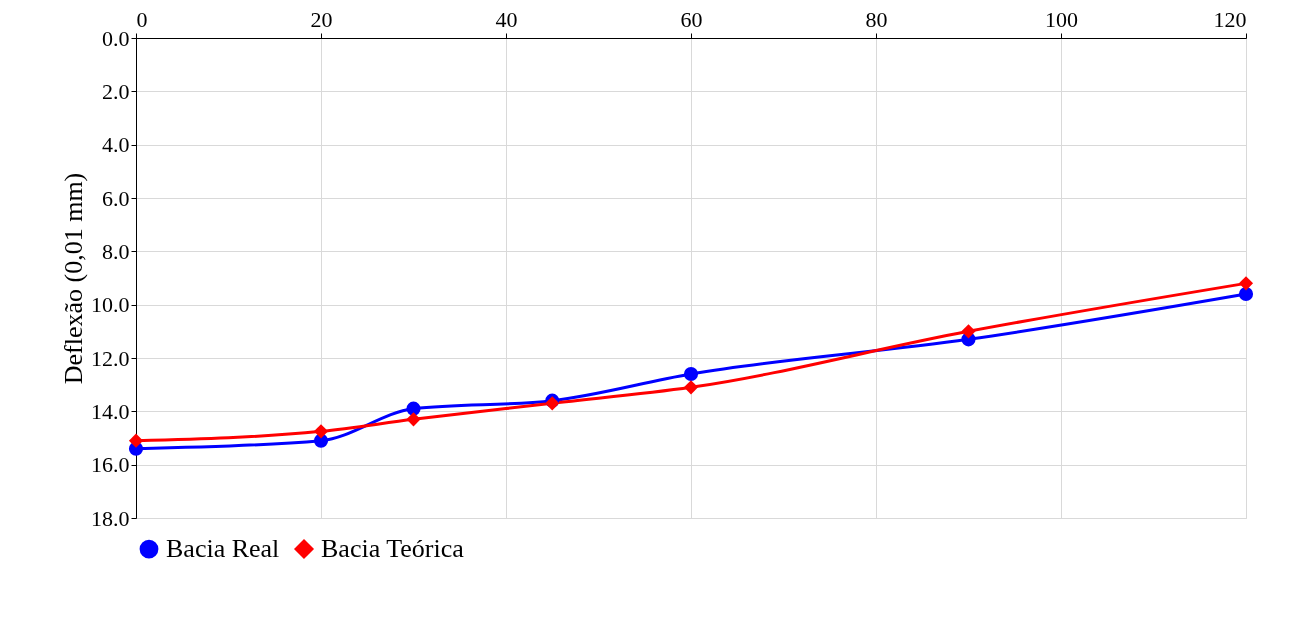  What do you see at coordinates (116, 198) in the screenshot?
I see `y-tick-label: 6.0` at bounding box center [116, 198].